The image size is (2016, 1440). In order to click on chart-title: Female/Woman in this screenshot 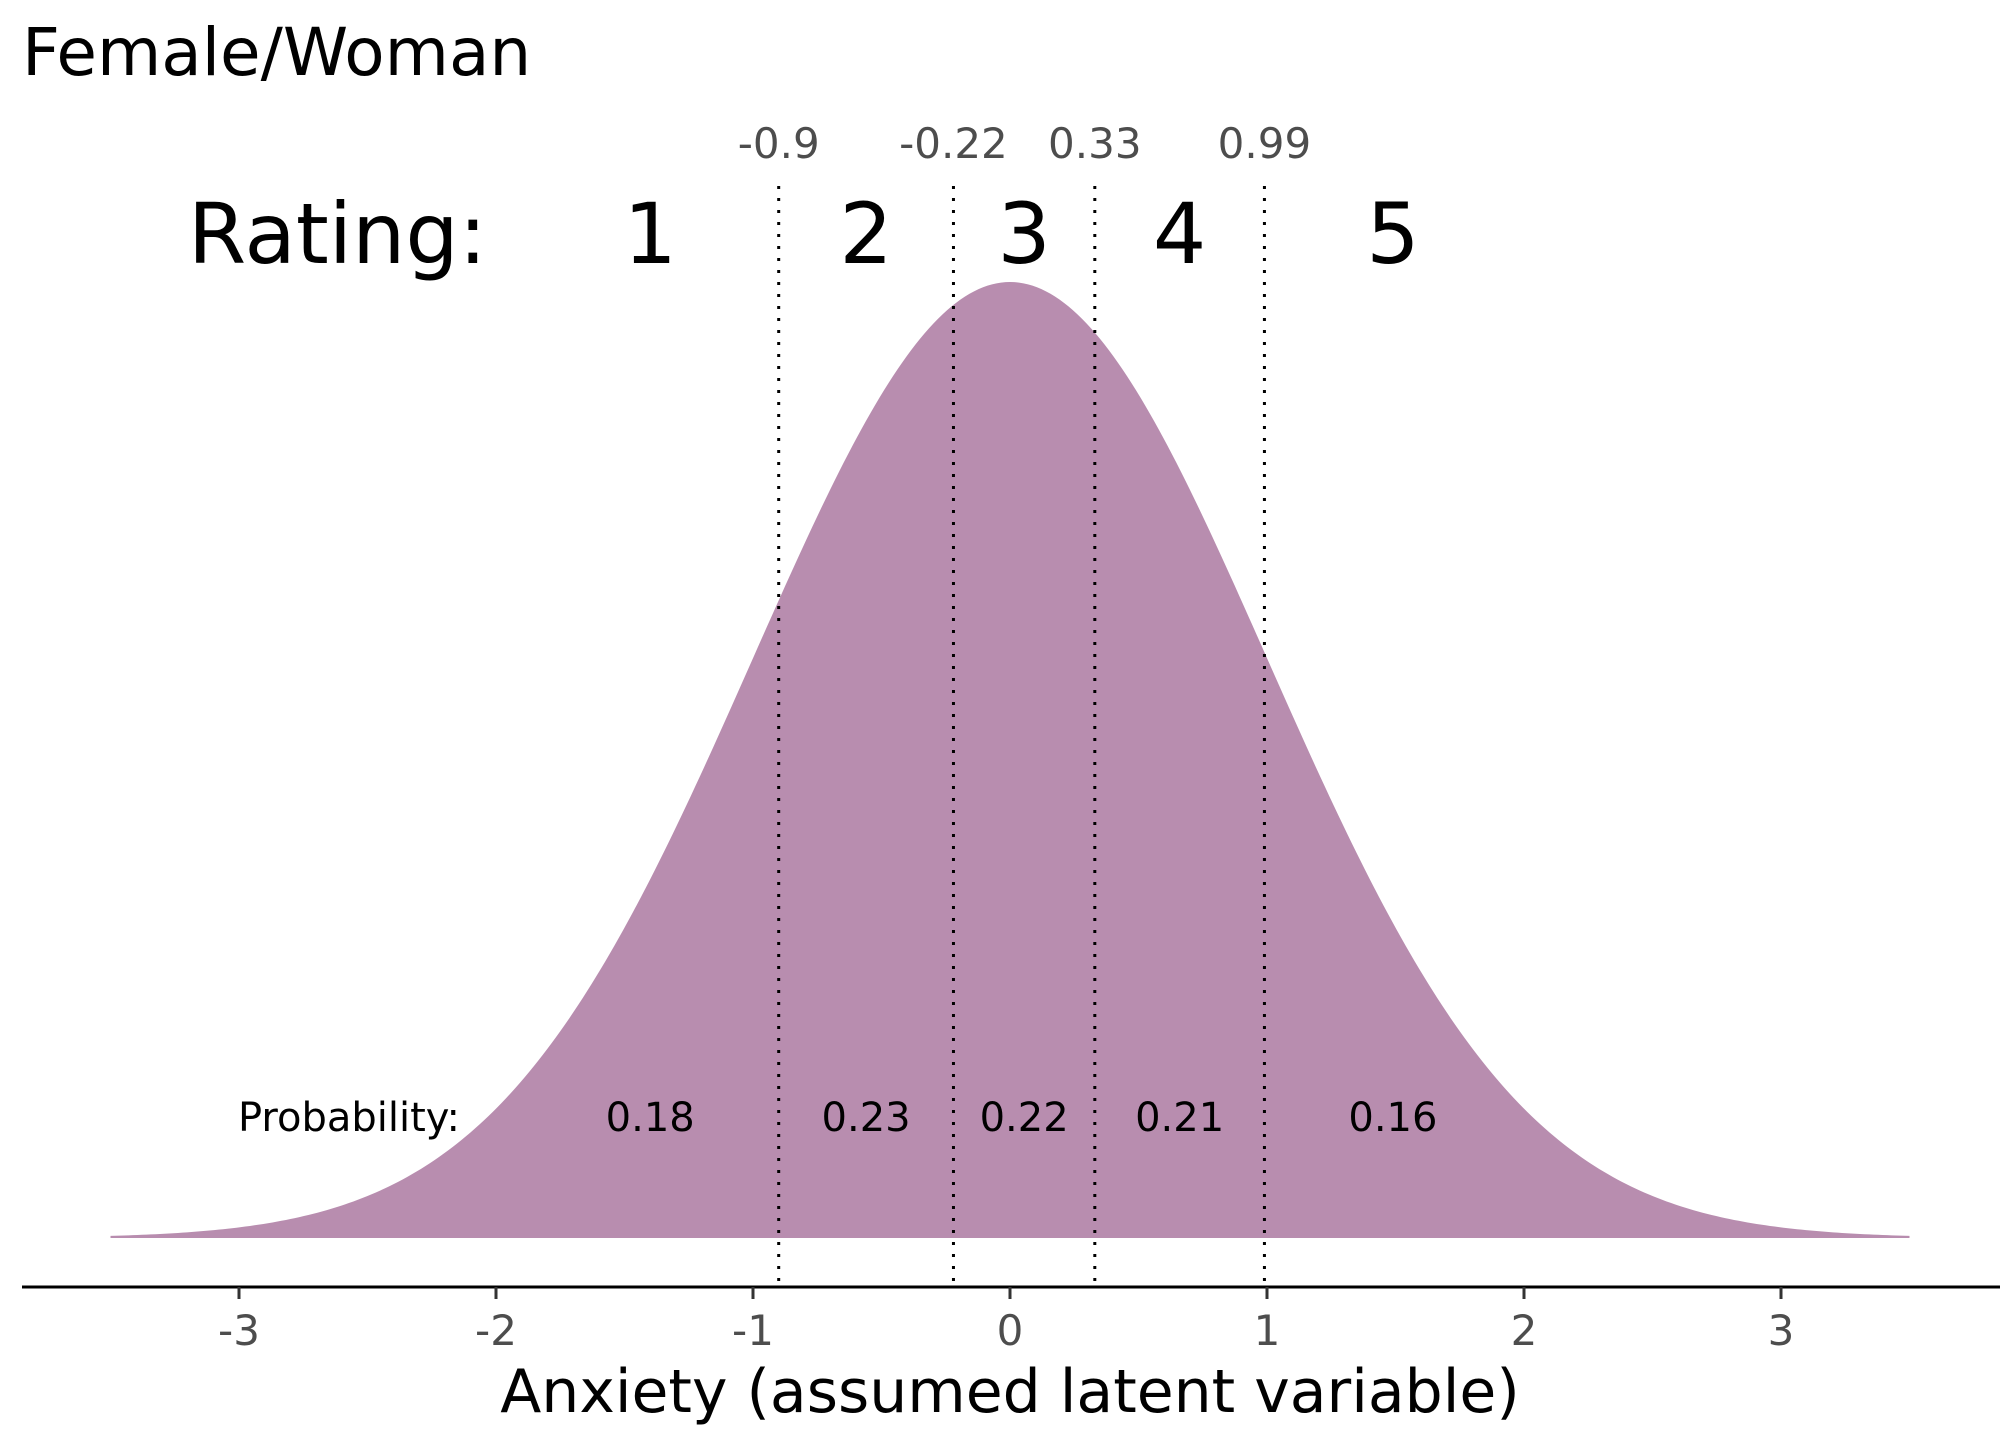, I will do `click(276, 52)`.